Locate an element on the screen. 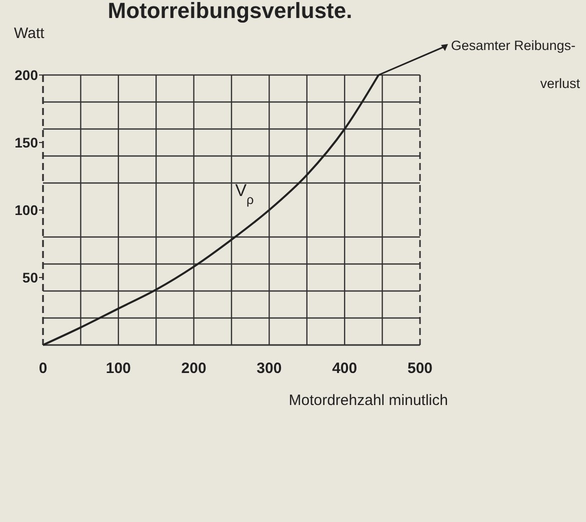  x-tick-label: 300 is located at coordinates (269, 368).